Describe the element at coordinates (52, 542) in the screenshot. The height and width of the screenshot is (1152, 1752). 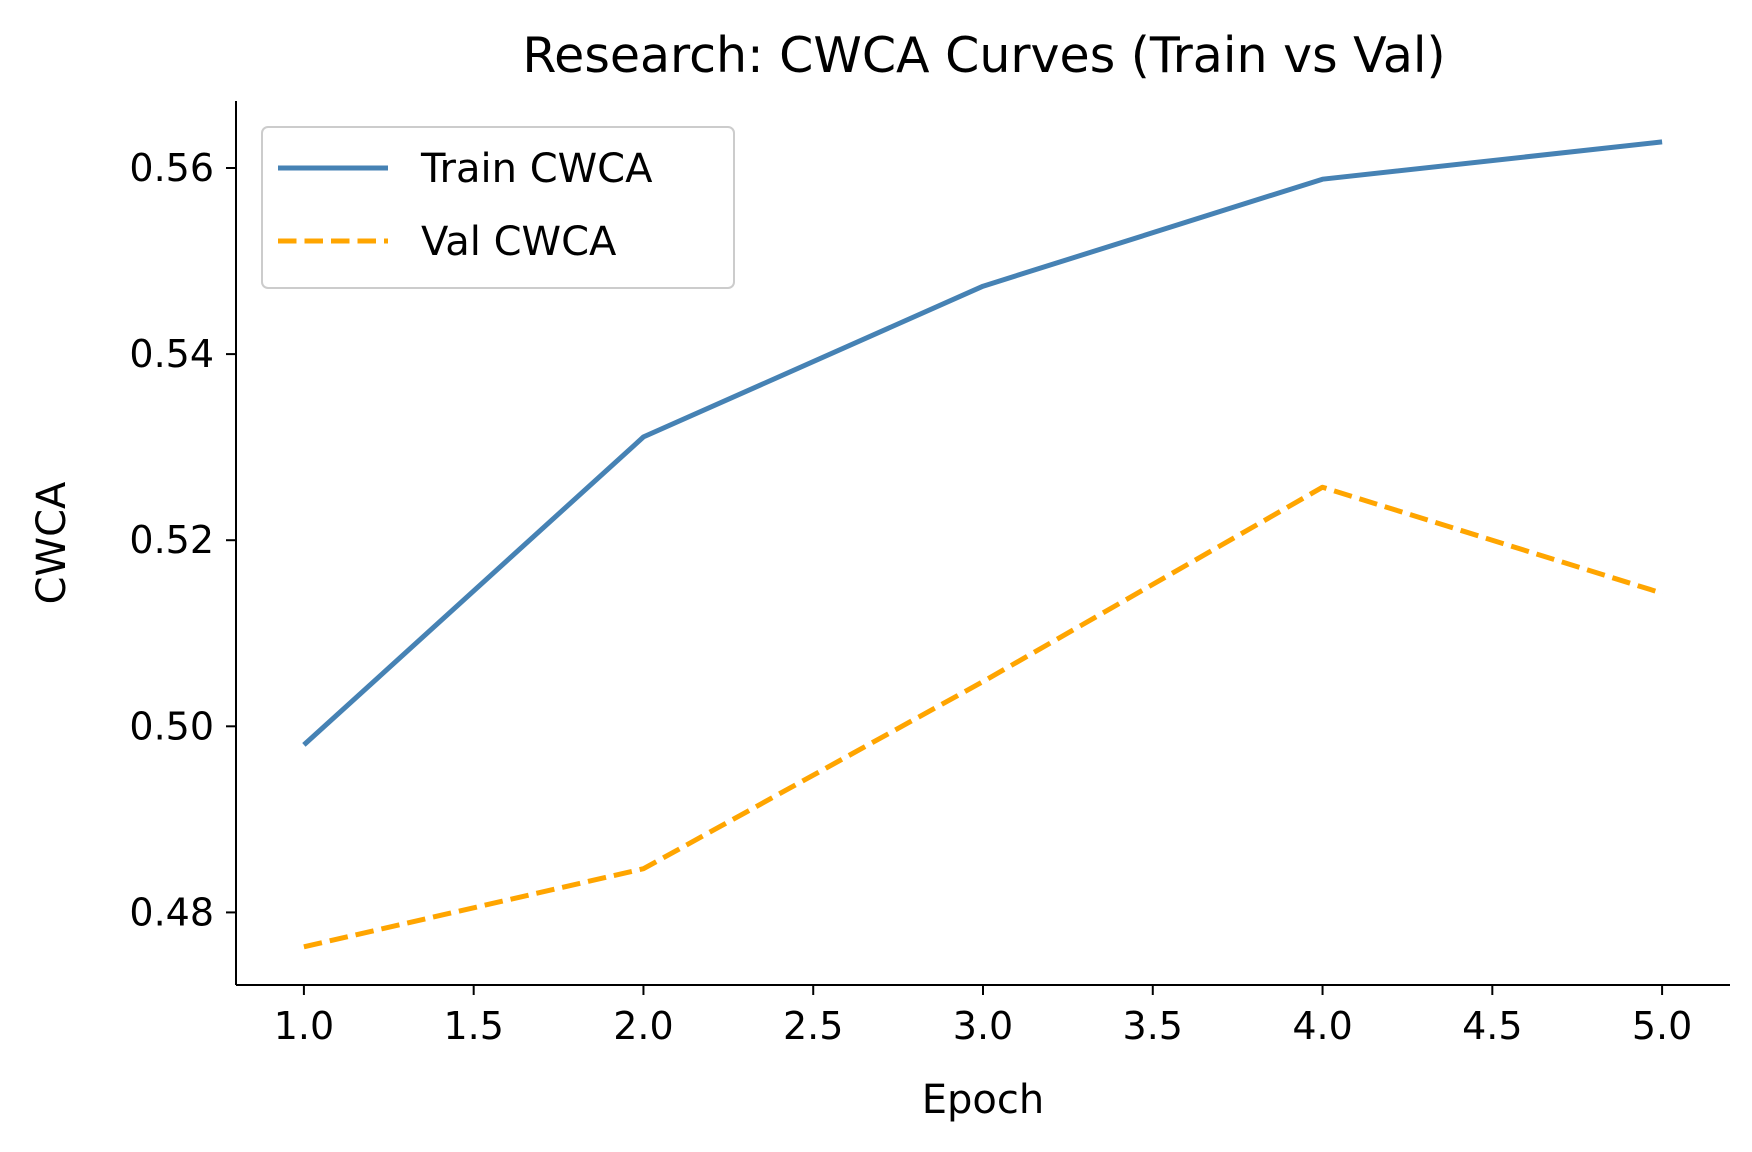
I see `y-axis-title: CWCA` at that location.